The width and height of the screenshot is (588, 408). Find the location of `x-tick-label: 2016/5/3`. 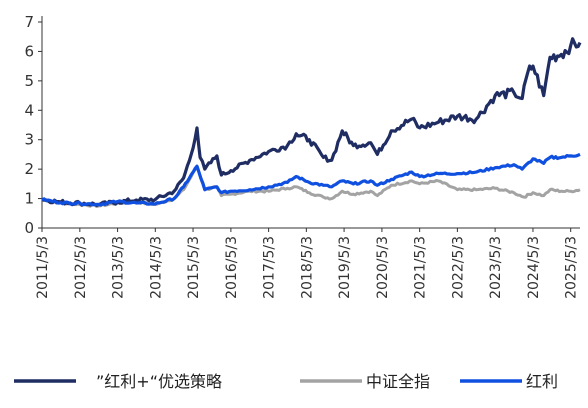

x-tick-label: 2016/5/3 is located at coordinates (232, 267).